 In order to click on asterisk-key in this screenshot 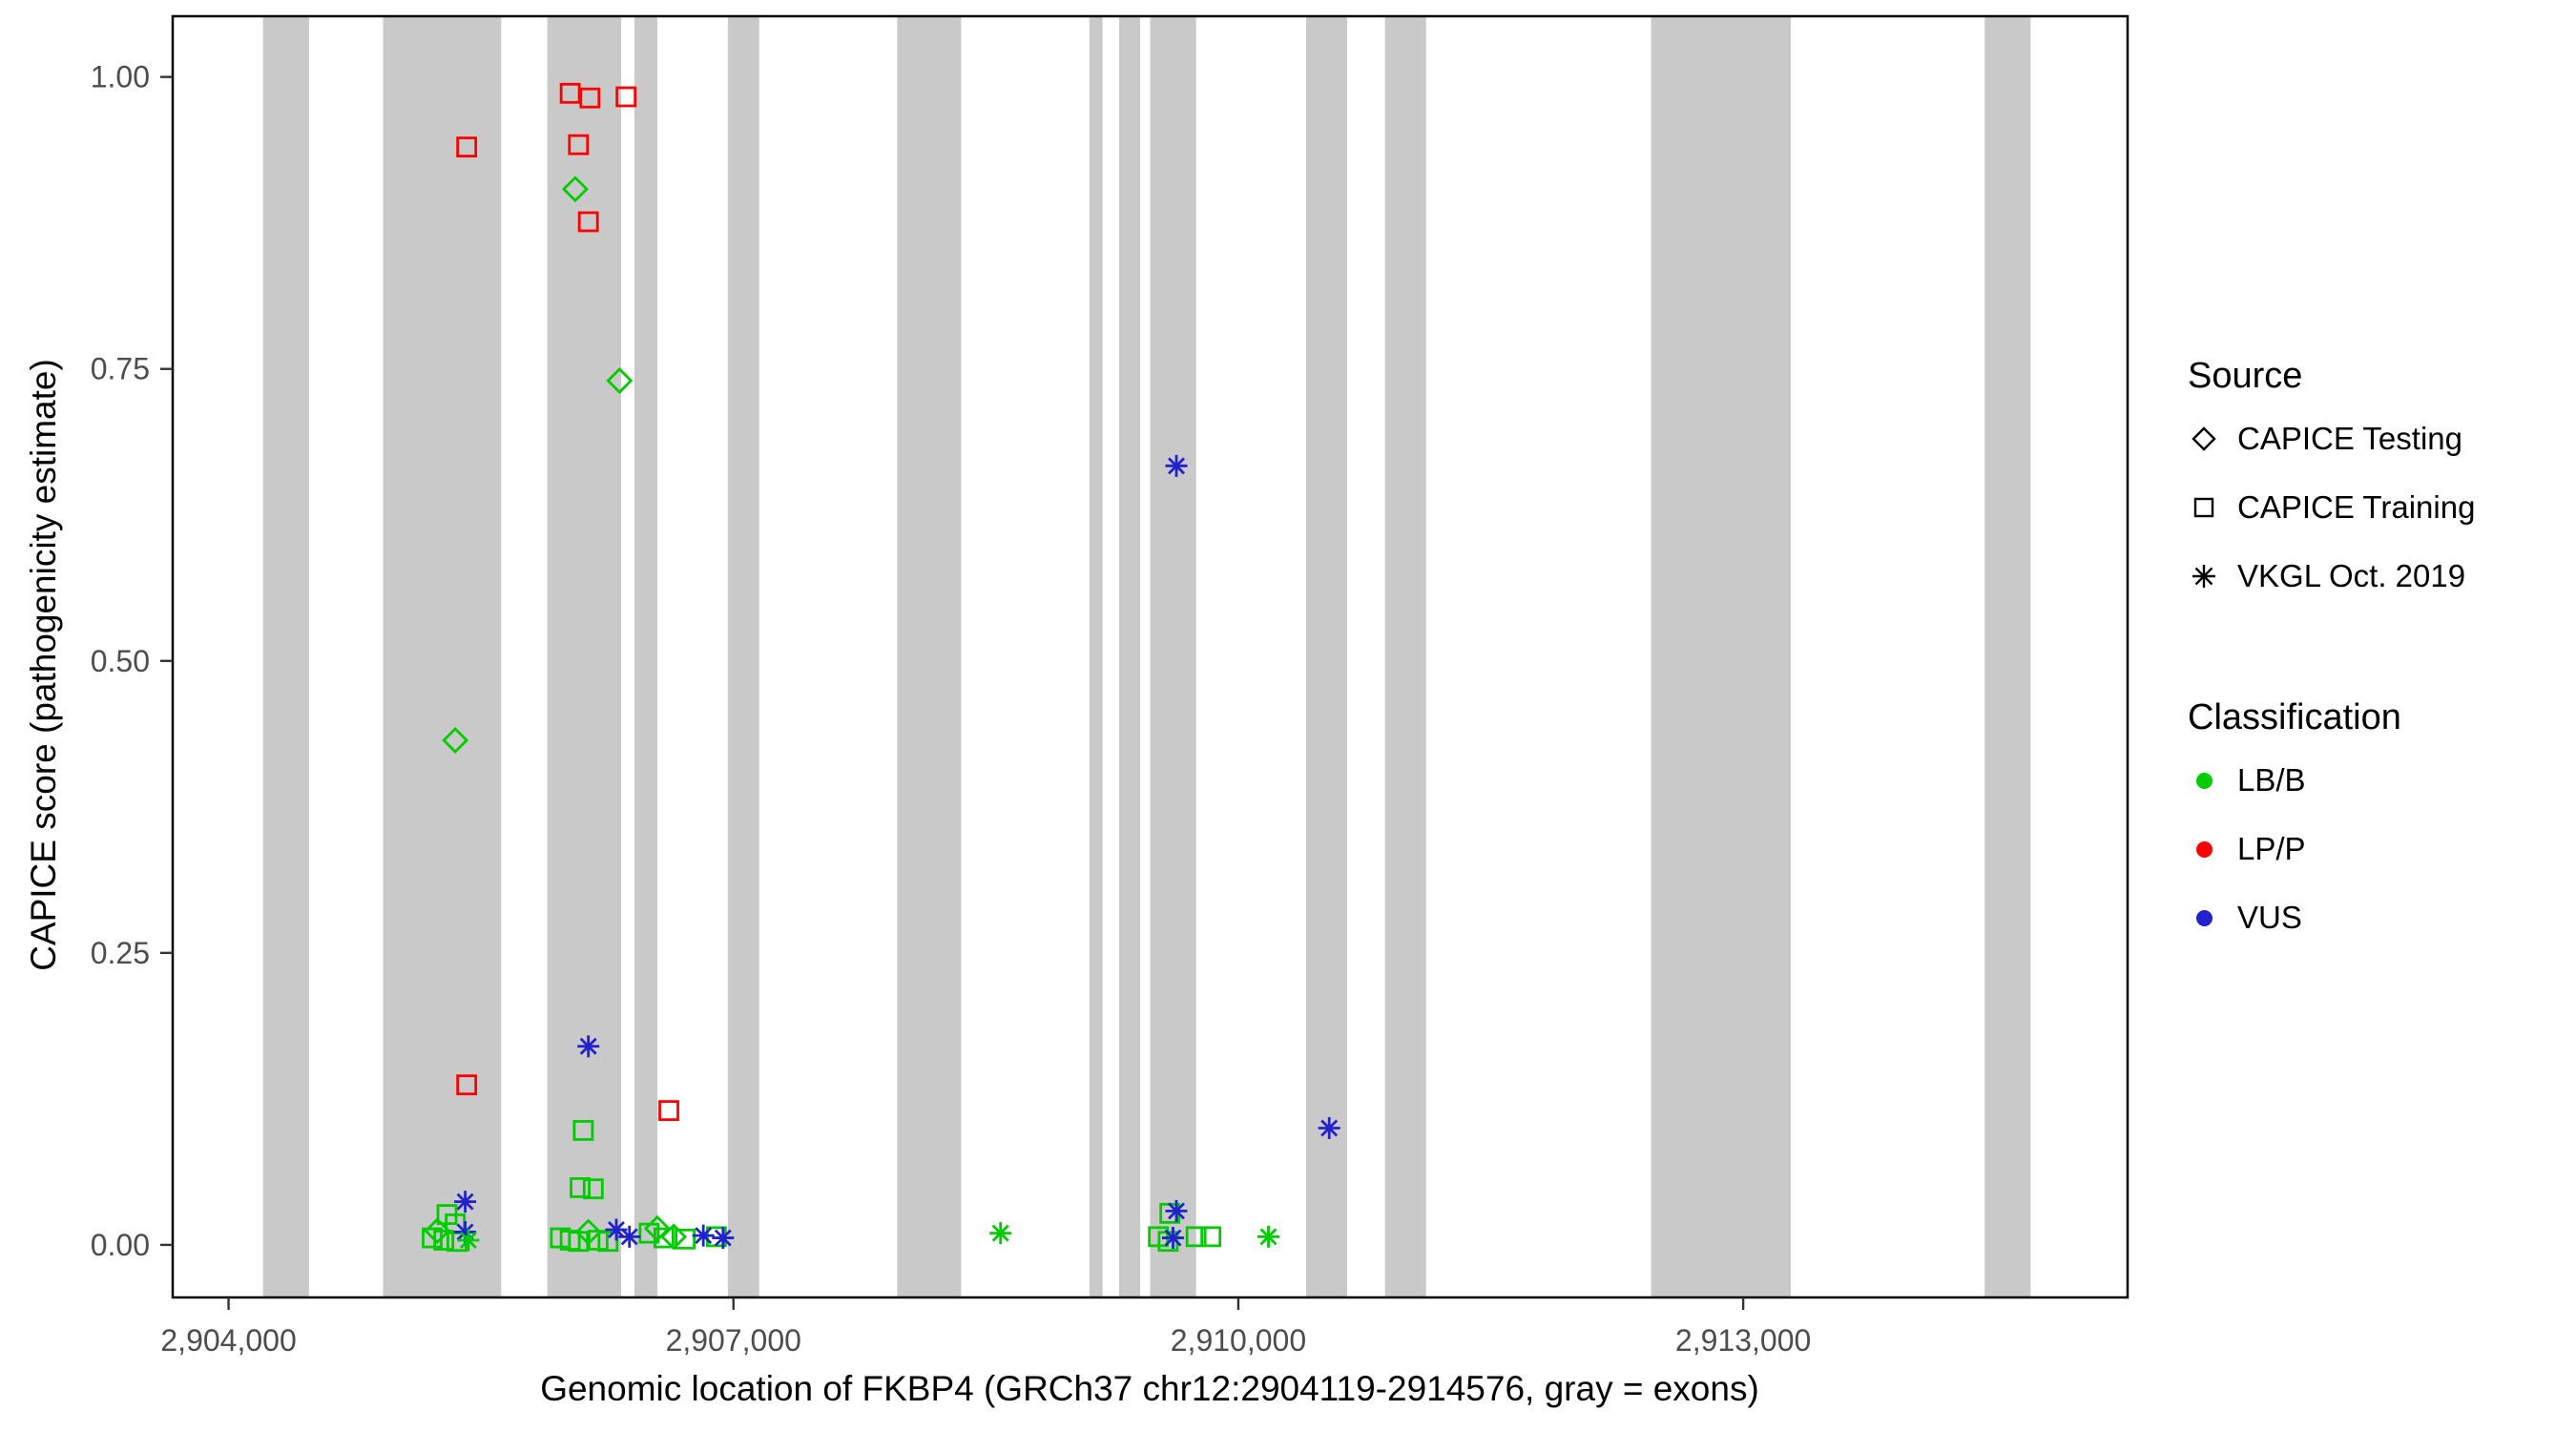, I will do `click(2204, 576)`.